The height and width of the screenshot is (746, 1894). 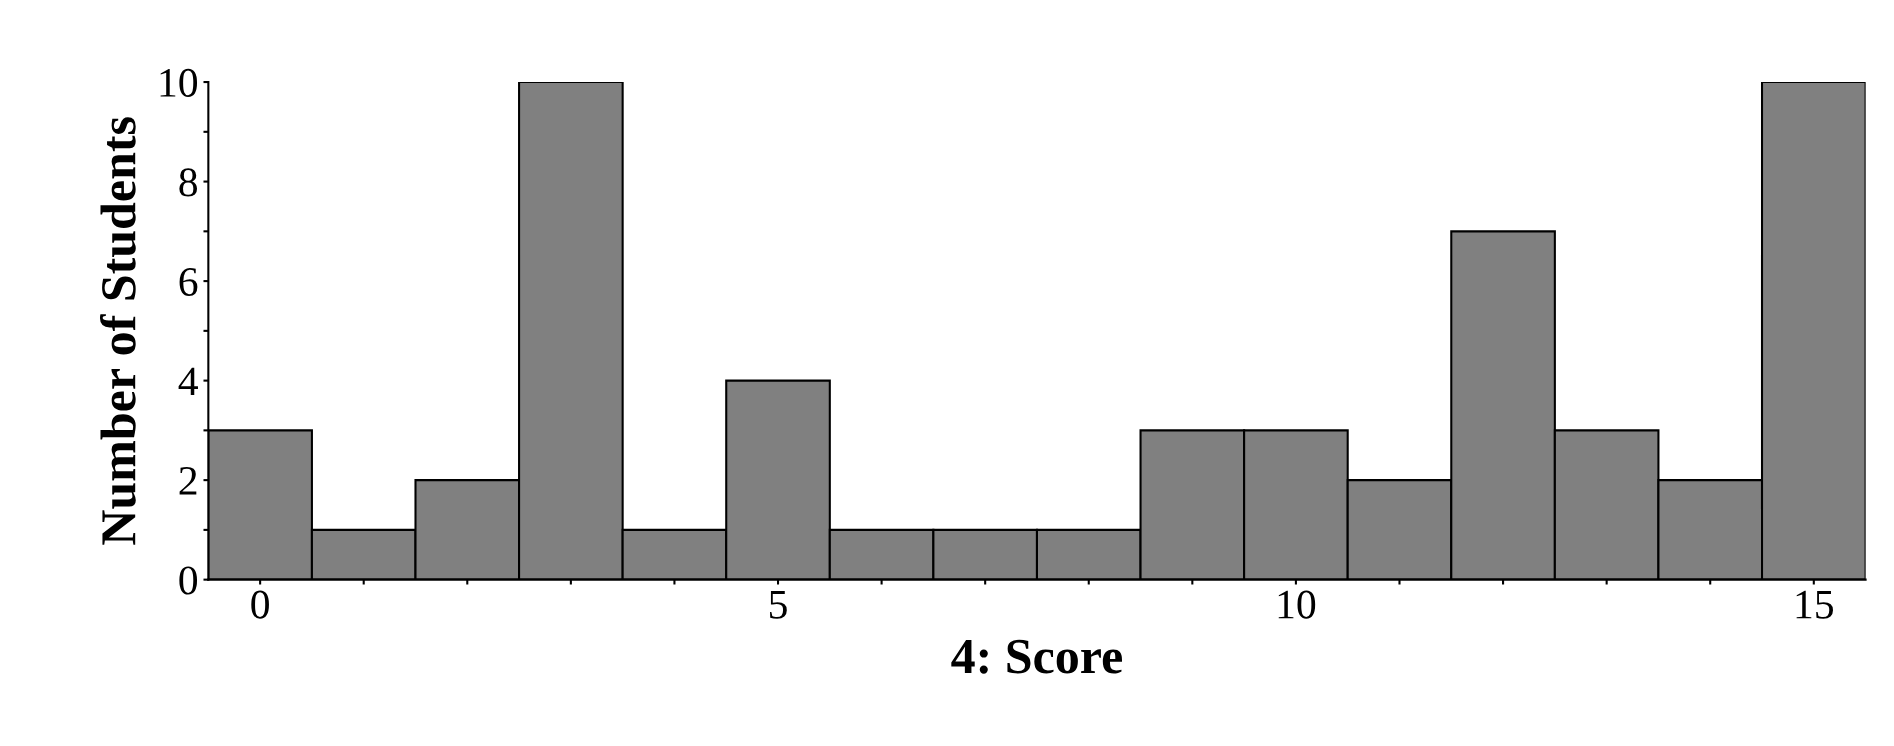 I want to click on x-tick-label: 0, so click(x=260, y=604).